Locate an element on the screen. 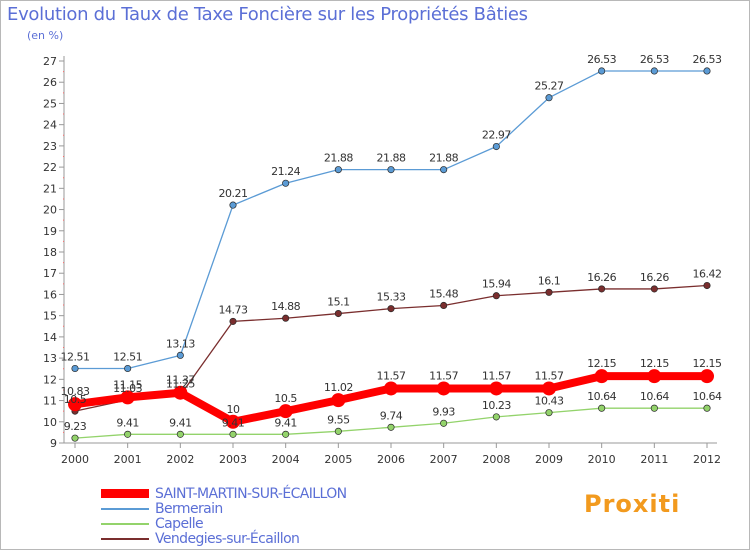  data-label: 15.1 is located at coordinates (338, 302).